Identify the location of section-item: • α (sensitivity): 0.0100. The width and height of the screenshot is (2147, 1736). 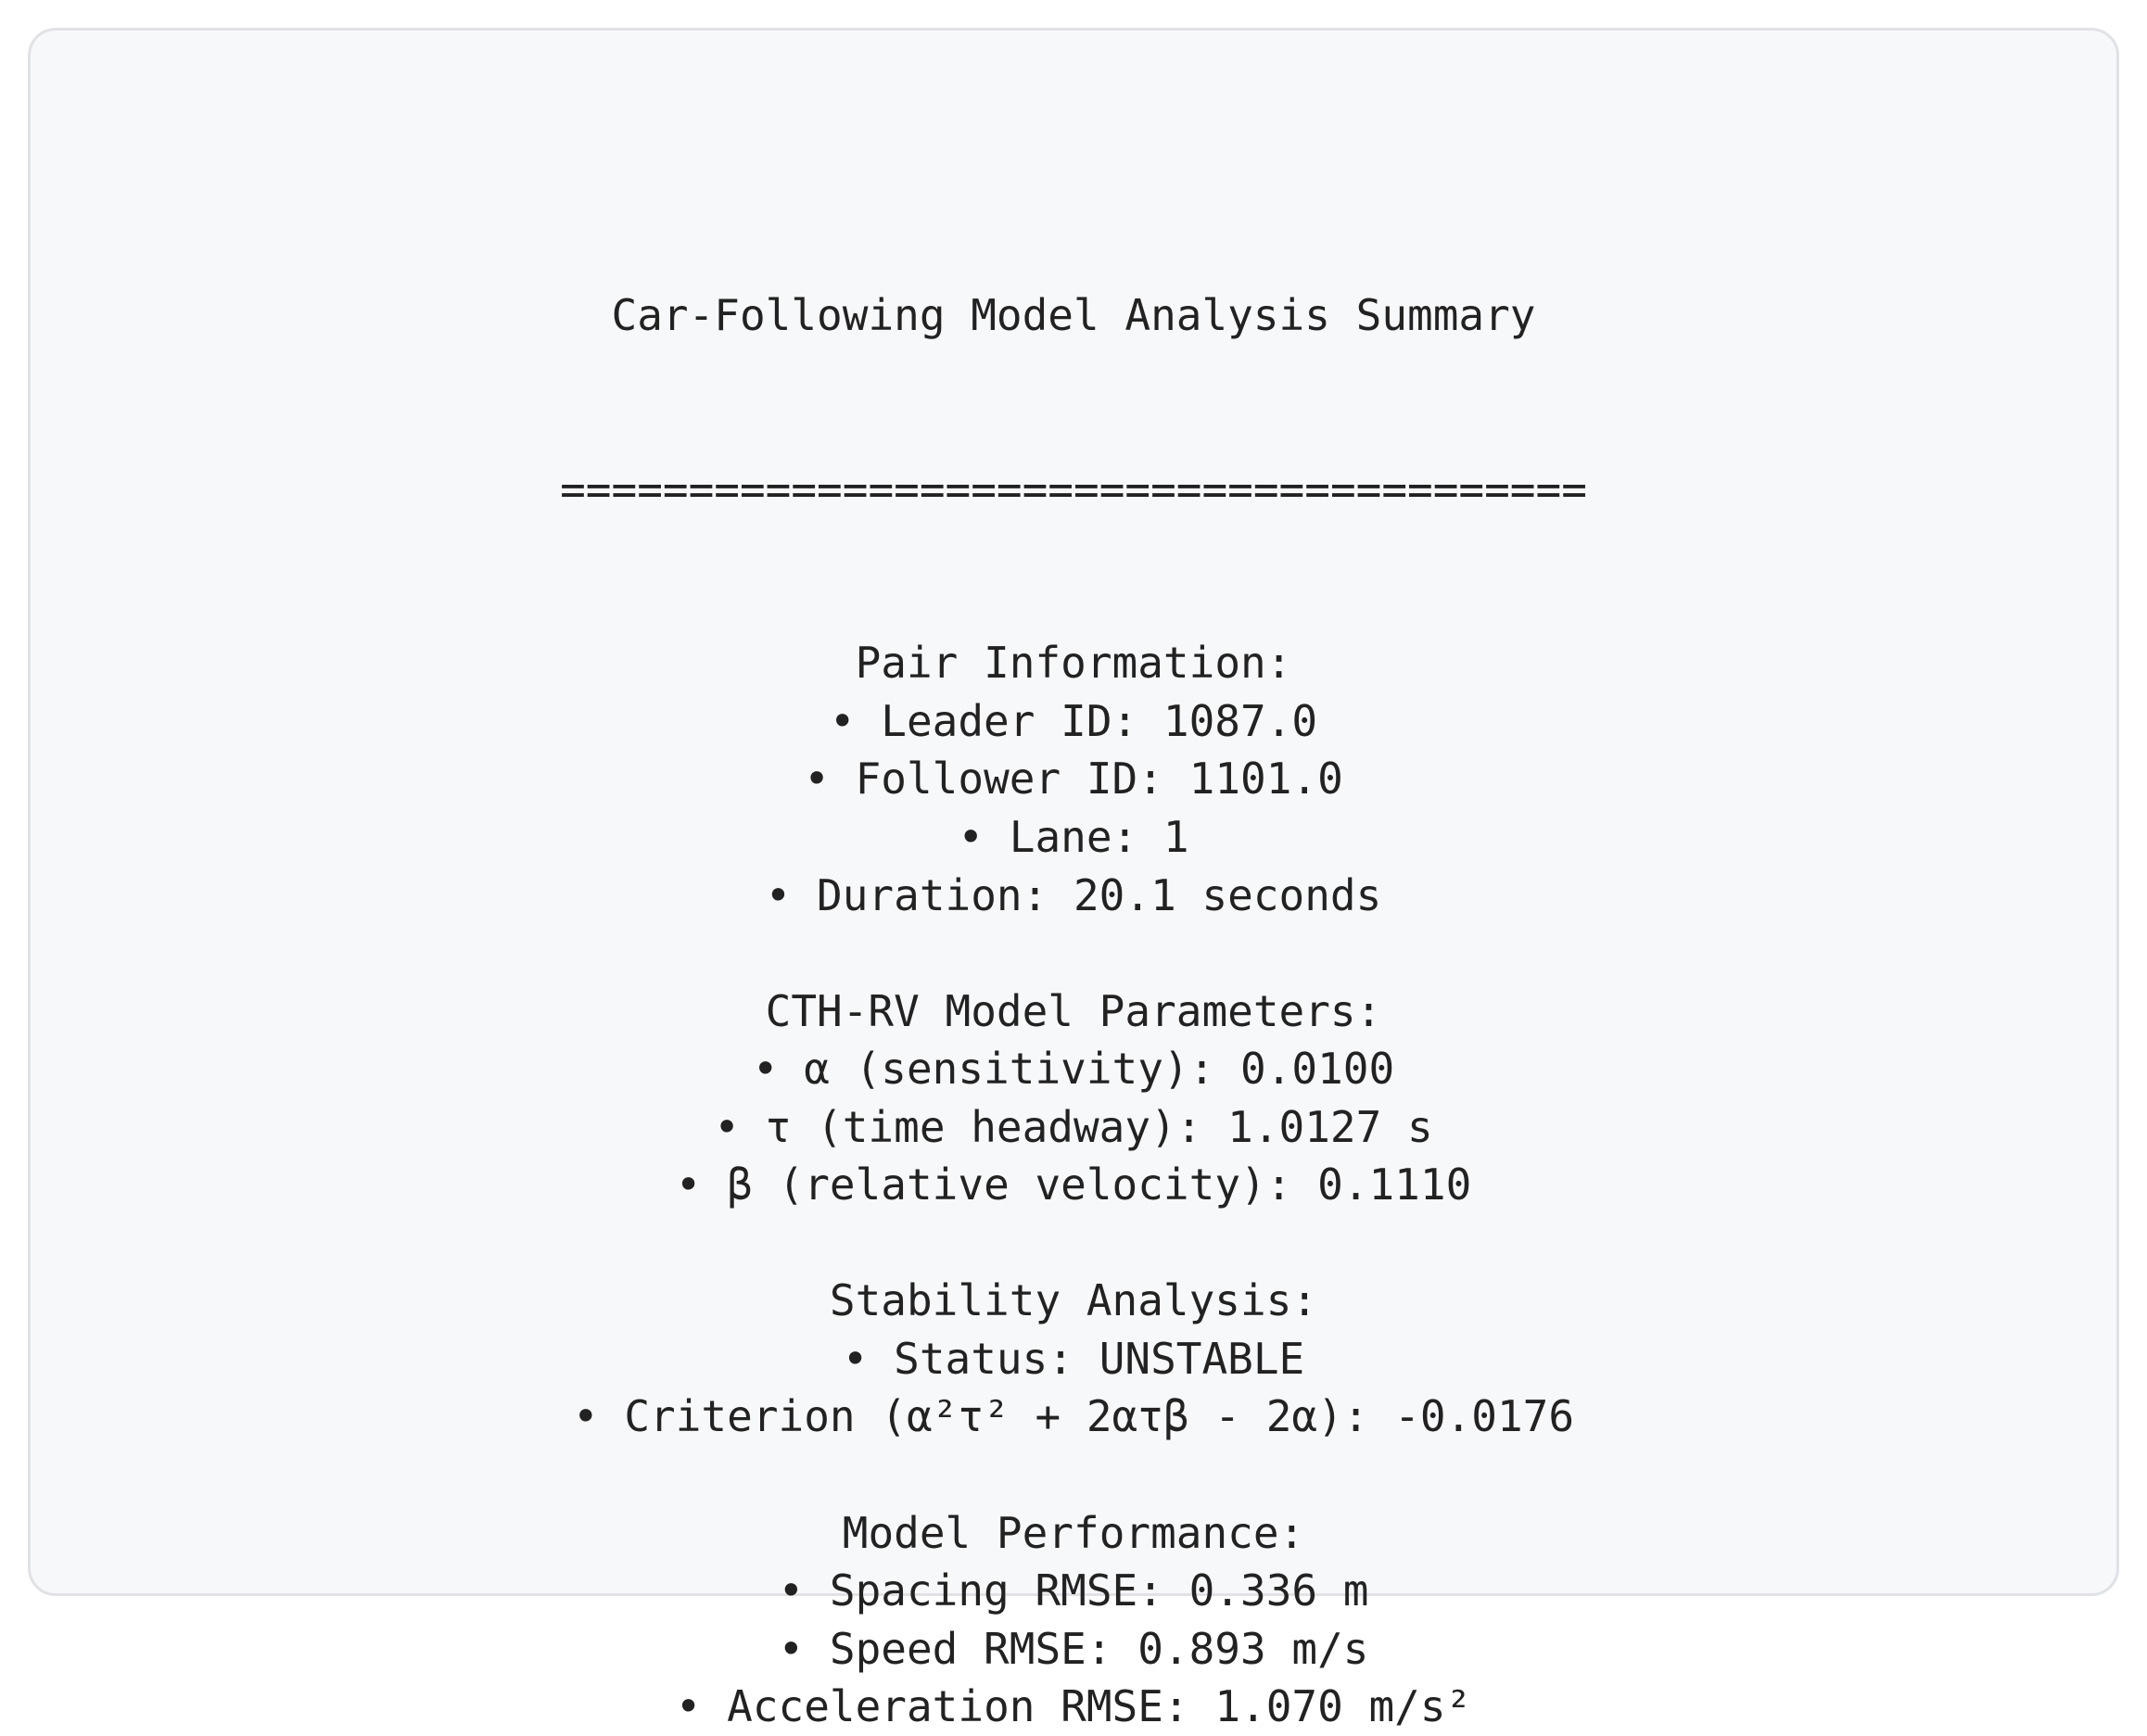
(1073, 1069).